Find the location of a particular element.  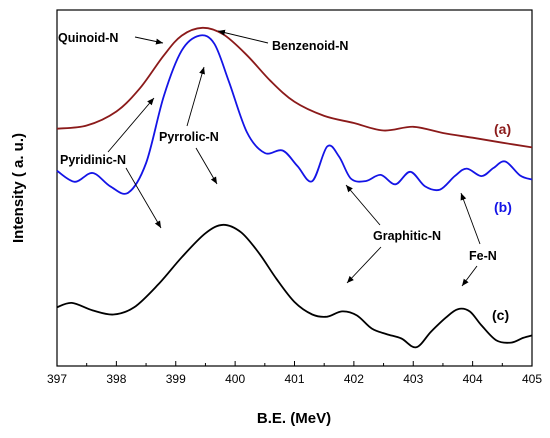

x-tick-label: 405 is located at coordinates (532, 379).